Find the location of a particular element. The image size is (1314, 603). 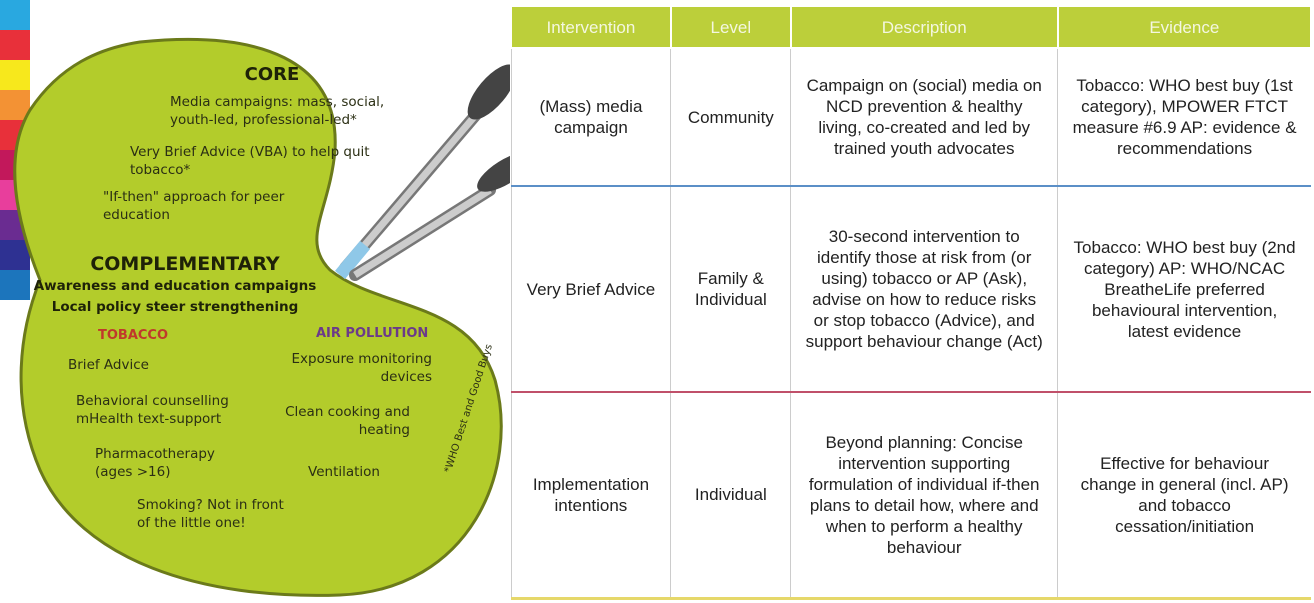

core-title: CORE is located at coordinates (272, 74).